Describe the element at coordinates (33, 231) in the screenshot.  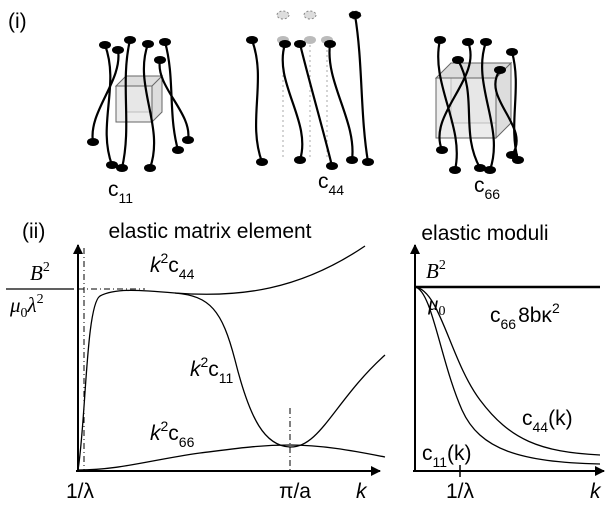
I see `panel-label: (ii)` at that location.